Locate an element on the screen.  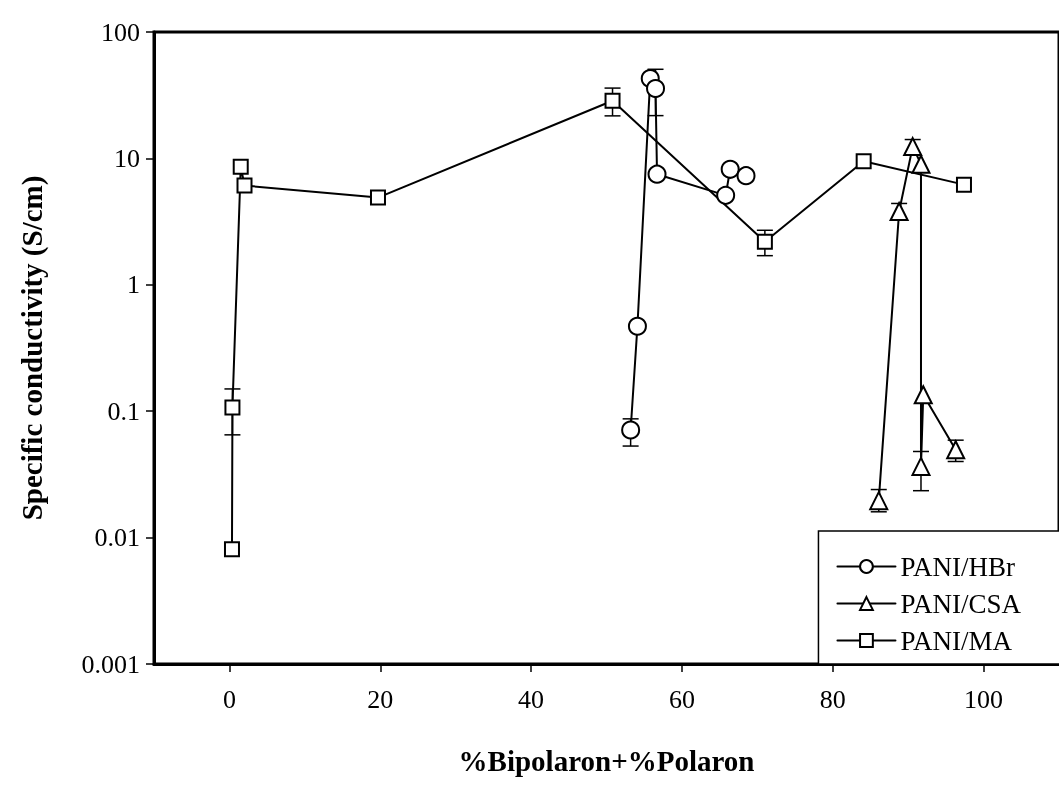
y-tick-label: 100 is located at coordinates (120, 32).